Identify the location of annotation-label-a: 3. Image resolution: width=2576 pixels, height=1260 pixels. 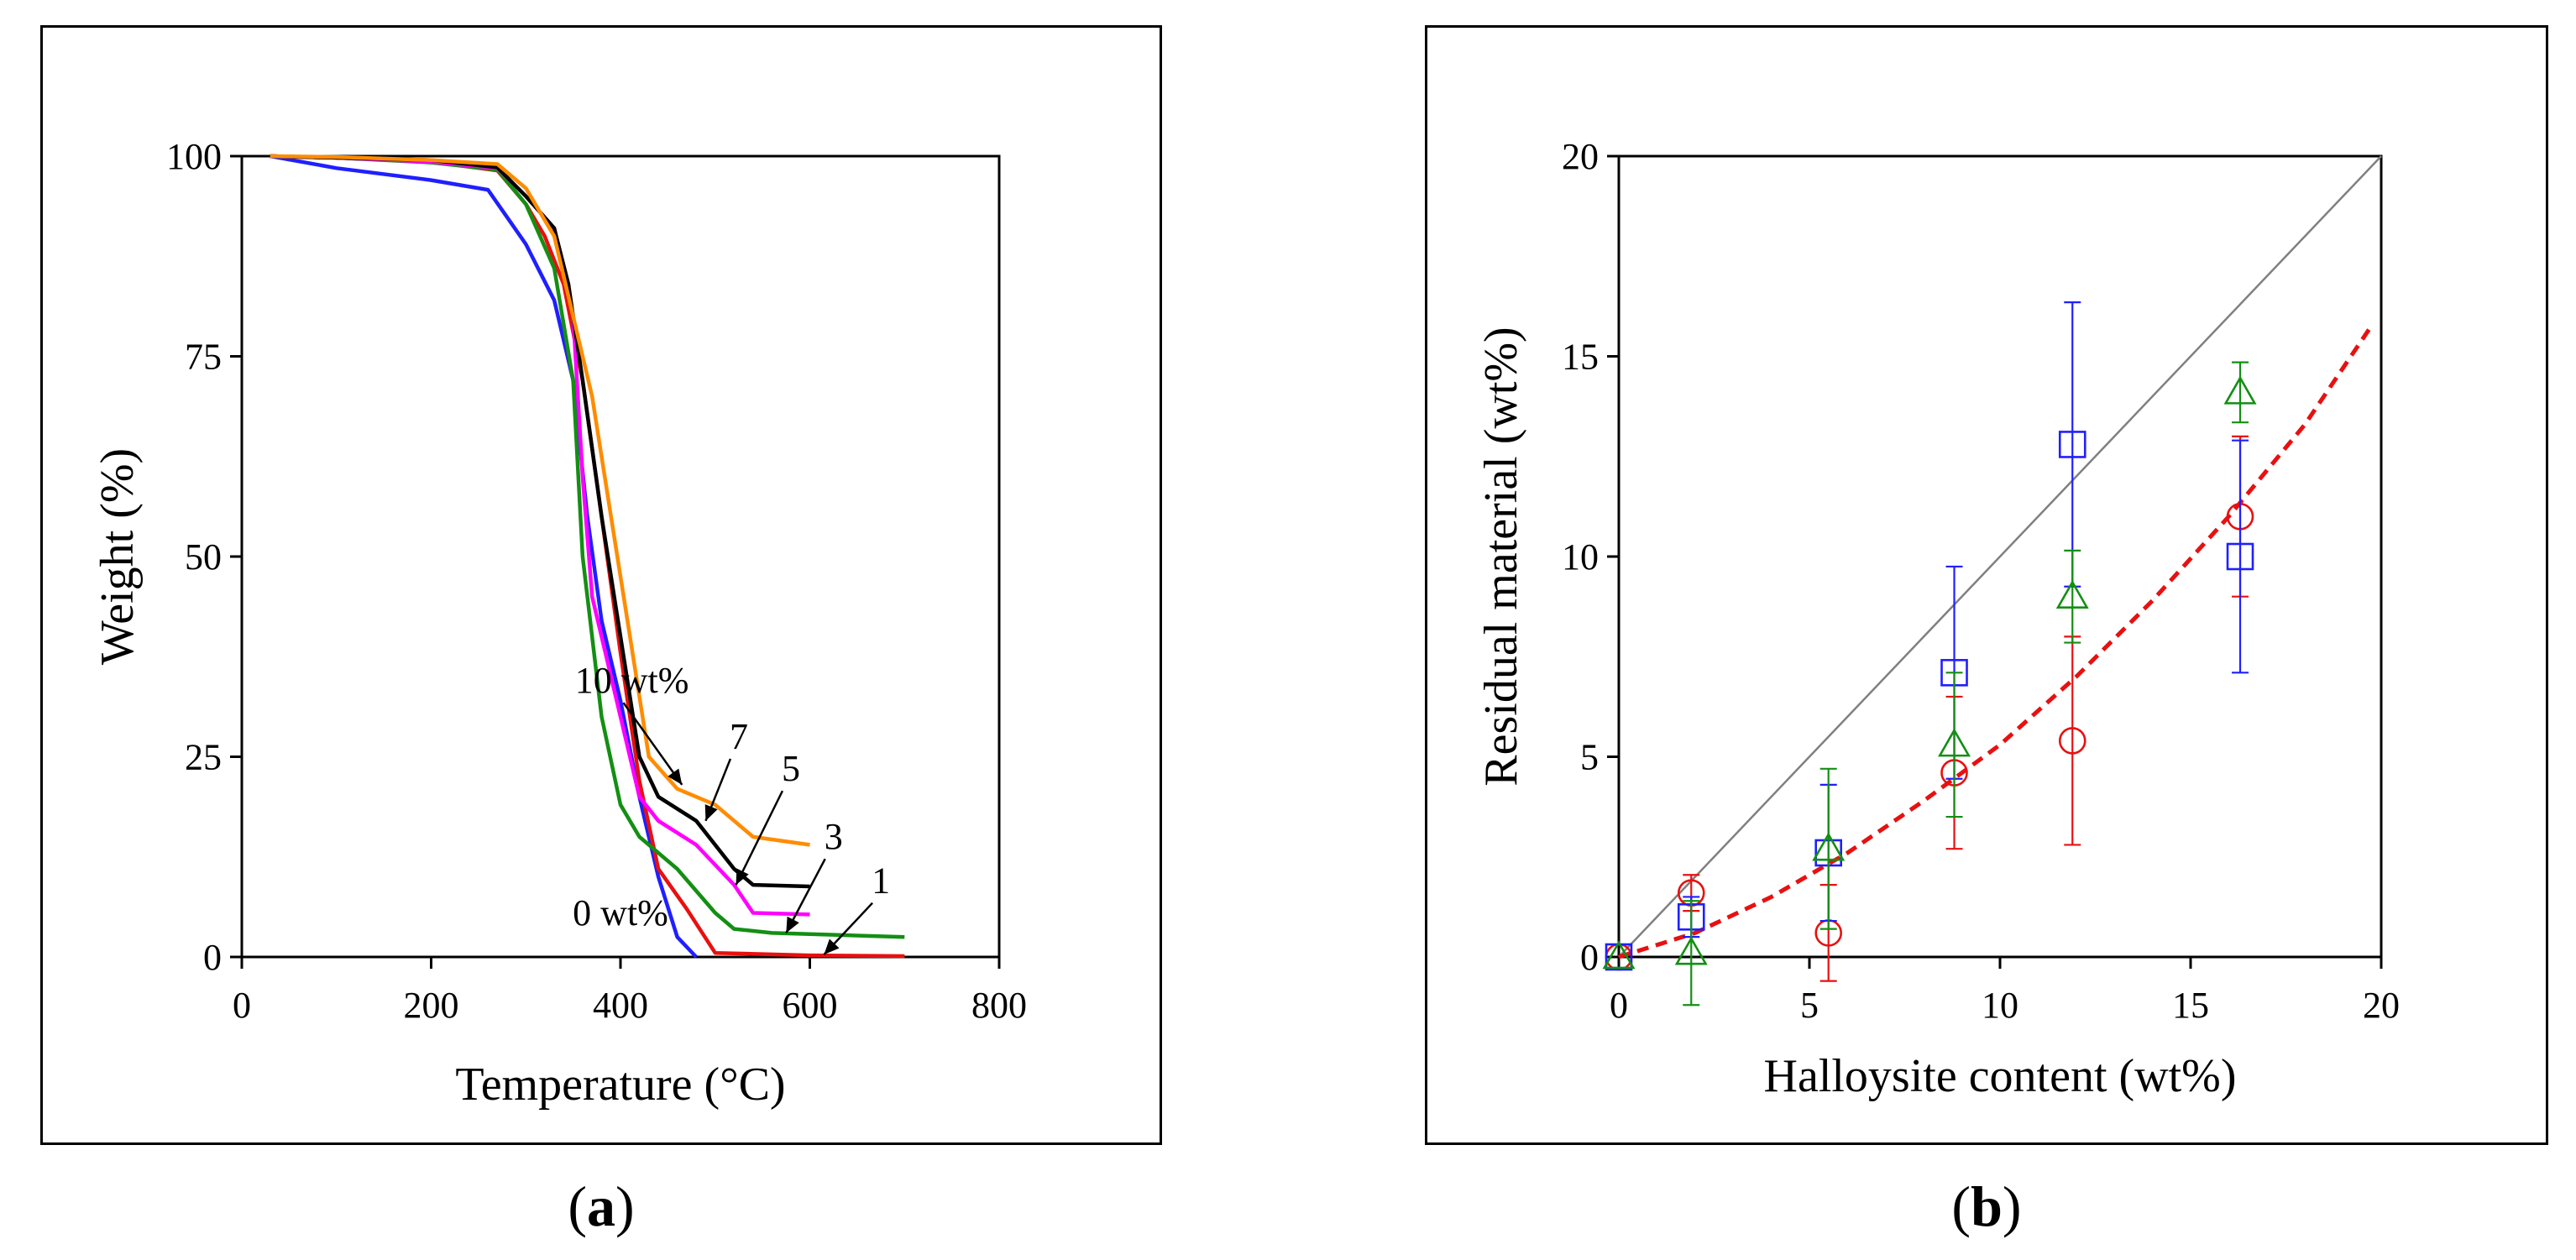
(834, 836).